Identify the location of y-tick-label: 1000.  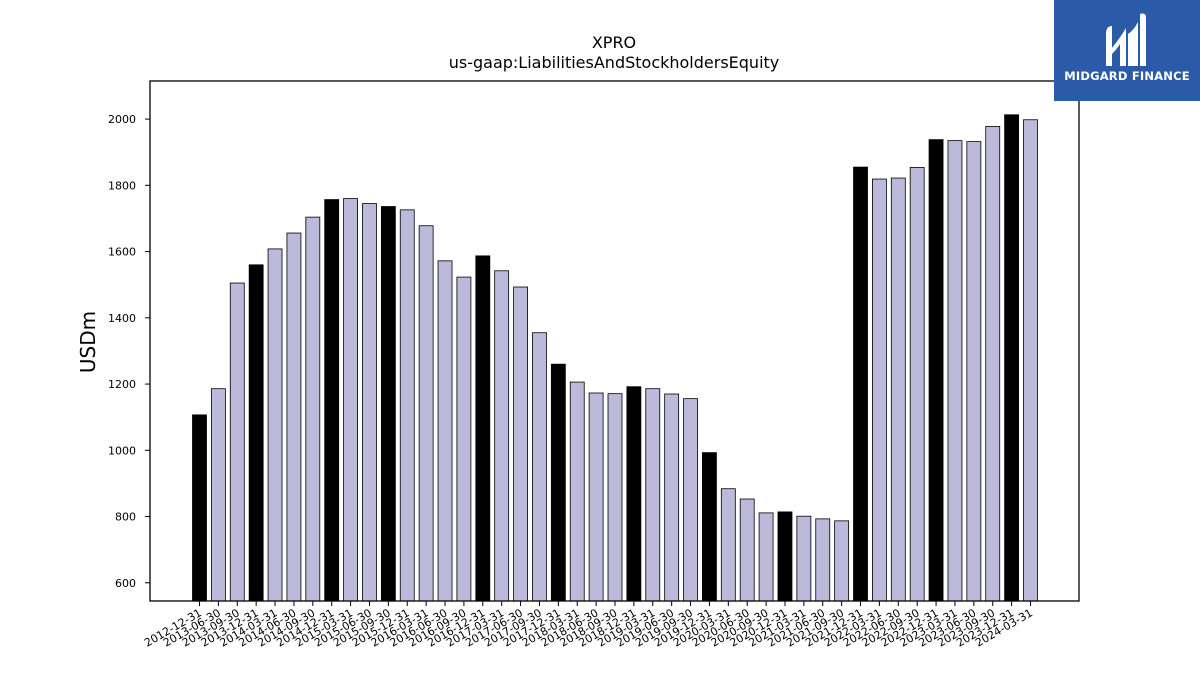
(122, 450).